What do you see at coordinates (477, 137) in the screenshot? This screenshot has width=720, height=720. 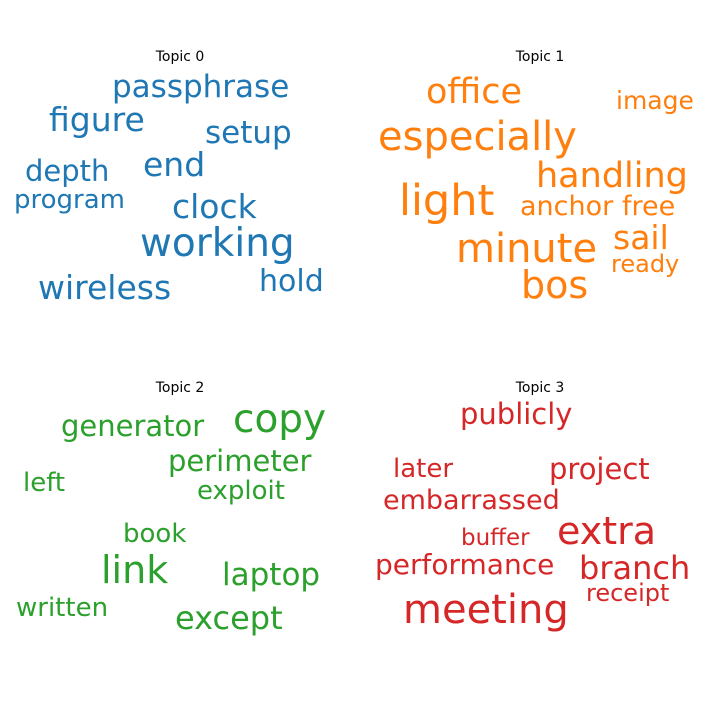 I see `word: especially` at bounding box center [477, 137].